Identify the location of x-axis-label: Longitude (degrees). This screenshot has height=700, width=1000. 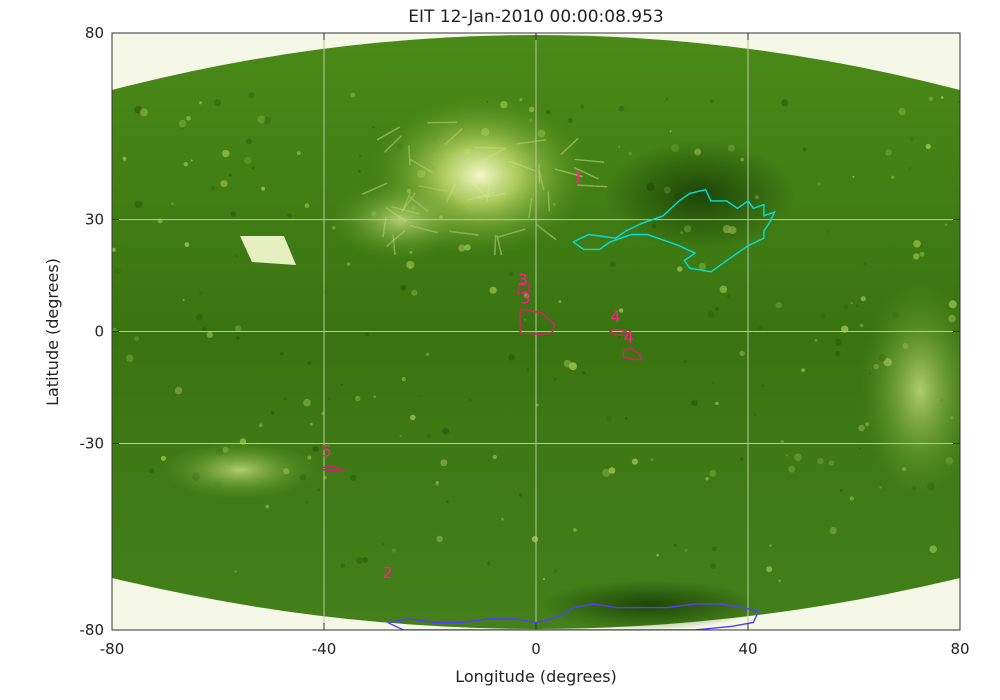
(536, 676).